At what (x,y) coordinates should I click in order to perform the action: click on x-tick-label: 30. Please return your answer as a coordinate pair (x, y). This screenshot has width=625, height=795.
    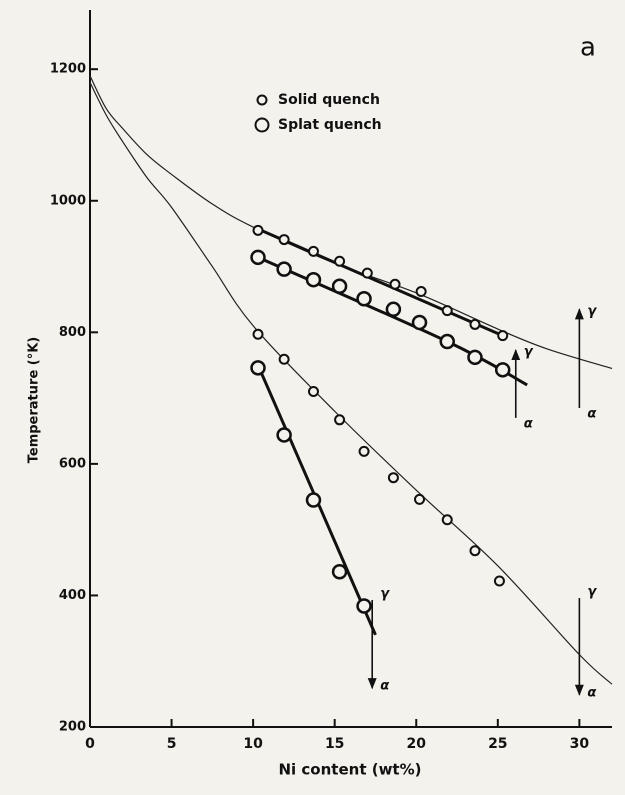
    Looking at the image, I should click on (580, 744).